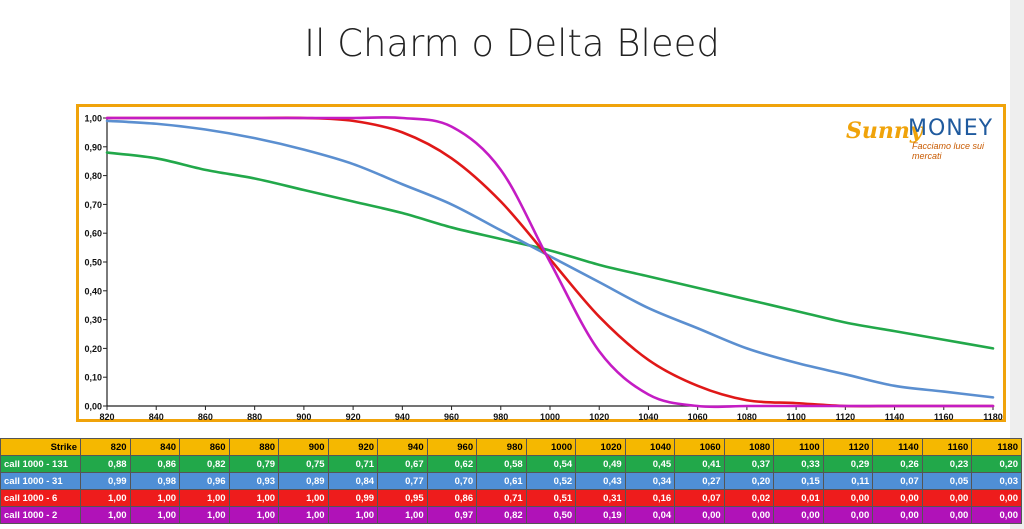 The width and height of the screenshot is (1024, 529). Describe the element at coordinates (798, 481) in the screenshot. I see `table-cell: 0,15` at that location.